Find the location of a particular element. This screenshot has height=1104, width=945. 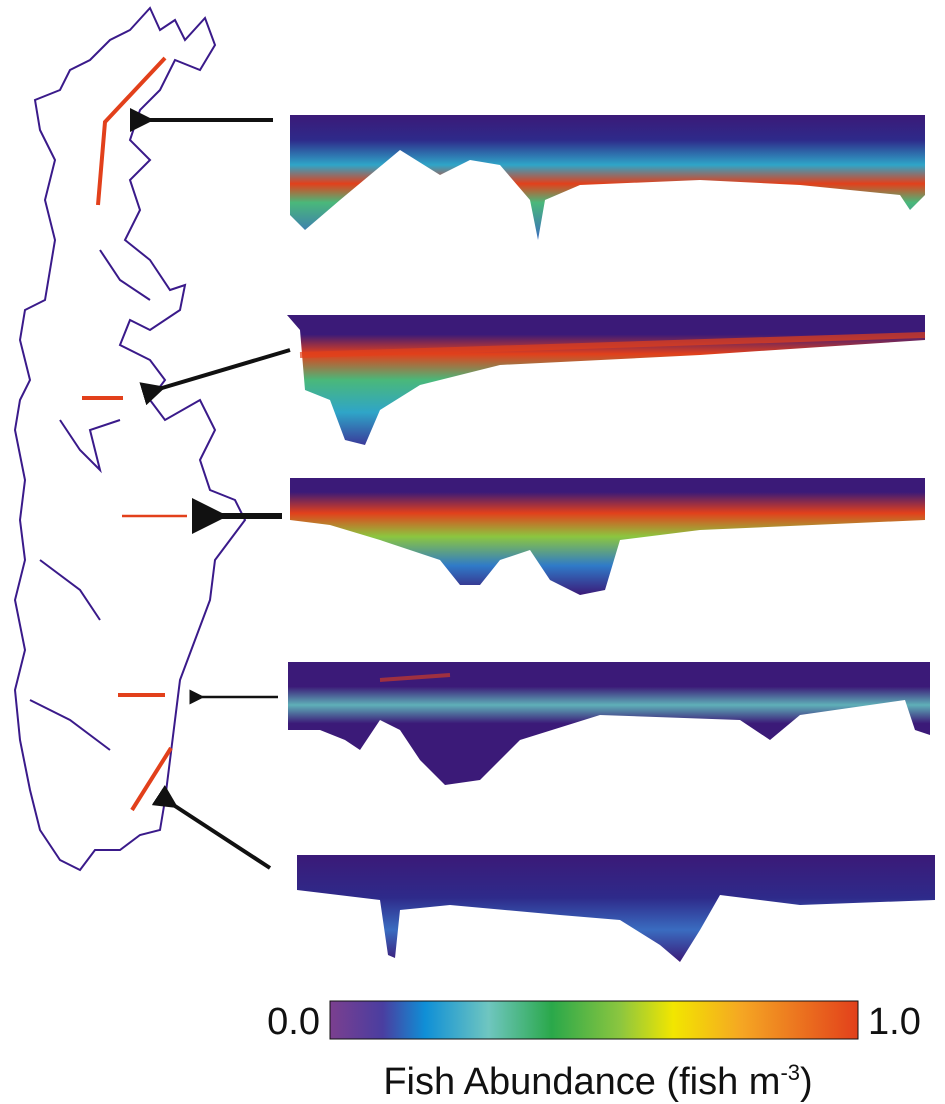

map-inlet is located at coordinates (90, 500).